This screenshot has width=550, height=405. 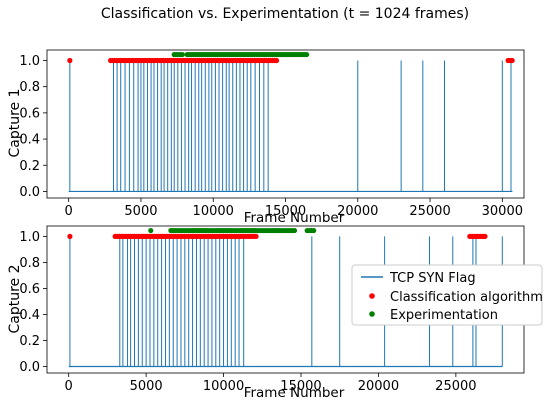 What do you see at coordinates (432, 278) in the screenshot?
I see `legend-entry-syn: TCP SYN Flag` at bounding box center [432, 278].